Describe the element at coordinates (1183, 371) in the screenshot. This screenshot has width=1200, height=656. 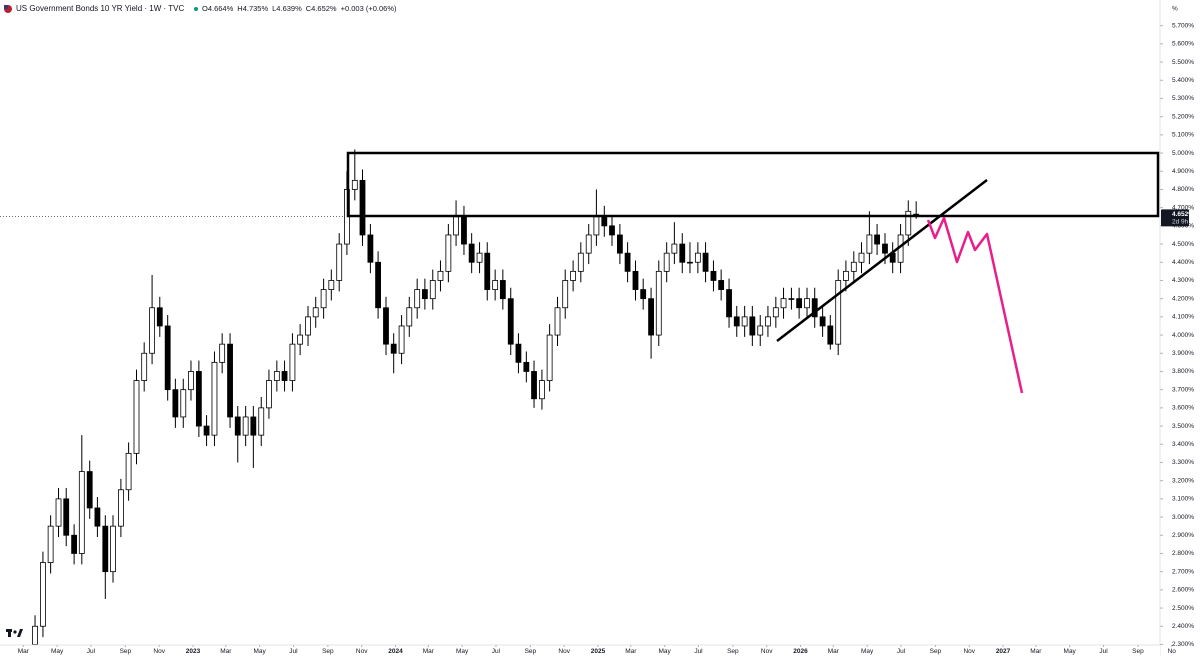
I see `y-tick-label: 3.800%` at that location.